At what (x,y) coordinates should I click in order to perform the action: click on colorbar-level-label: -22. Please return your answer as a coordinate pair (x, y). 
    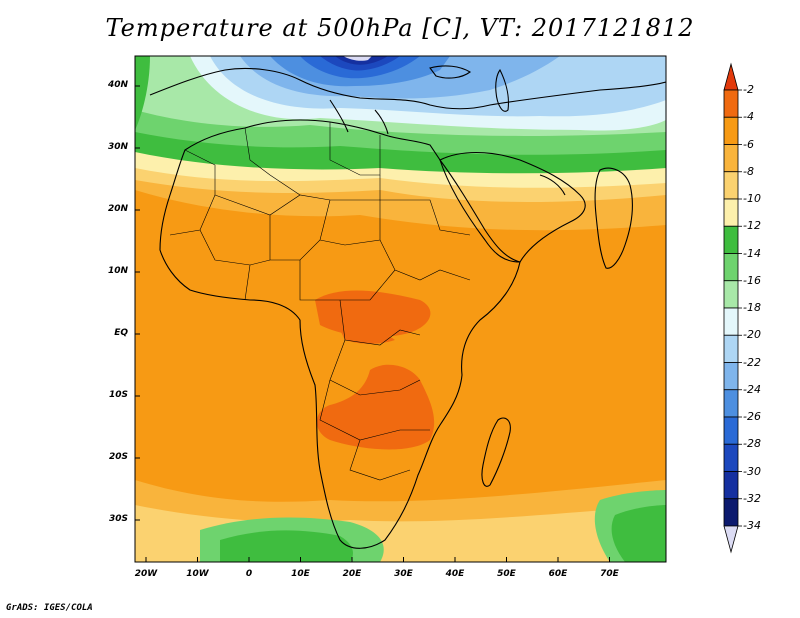
    Looking at the image, I should click on (752, 362).